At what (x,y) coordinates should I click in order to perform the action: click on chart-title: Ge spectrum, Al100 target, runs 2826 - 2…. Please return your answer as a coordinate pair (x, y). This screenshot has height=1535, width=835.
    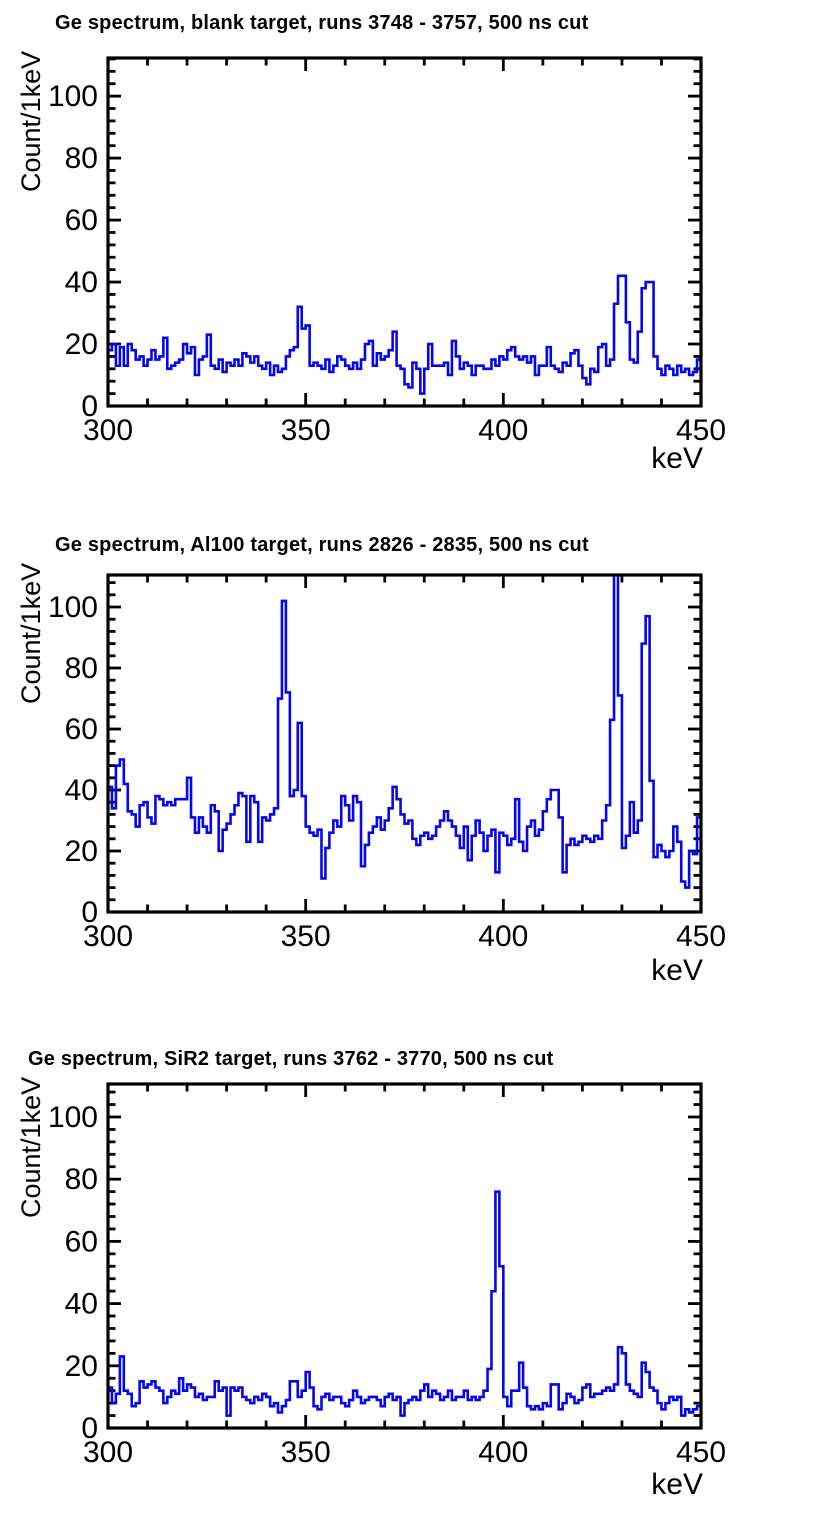
    Looking at the image, I should click on (322, 545).